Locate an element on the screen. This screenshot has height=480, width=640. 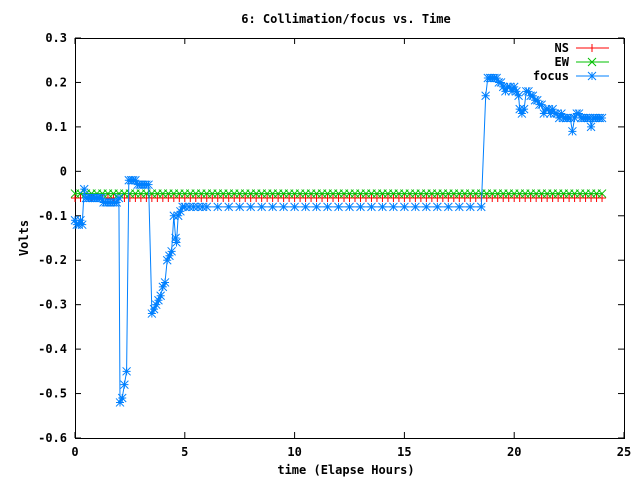
y-tick-label: 0.1 is located at coordinates (56, 127).